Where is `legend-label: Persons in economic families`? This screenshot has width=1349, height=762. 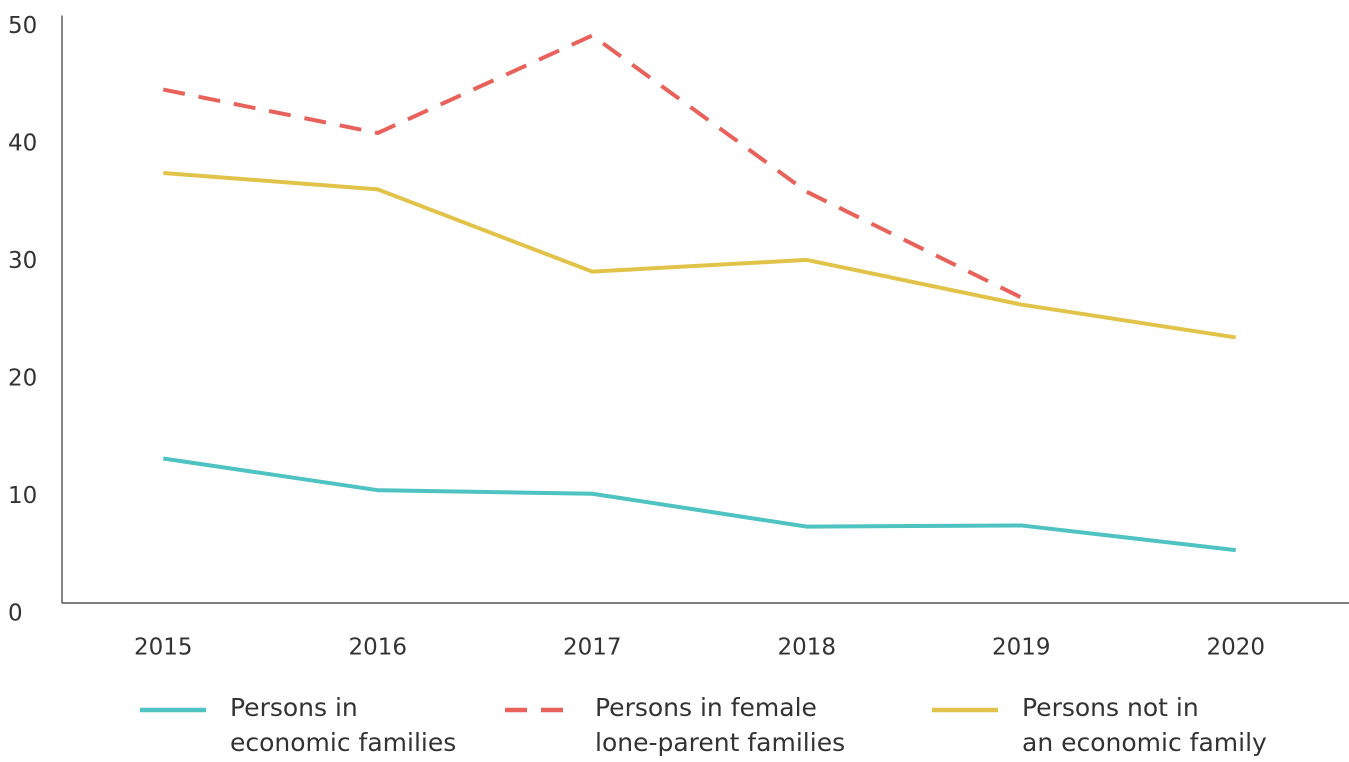 legend-label: Persons in economic families is located at coordinates (343, 725).